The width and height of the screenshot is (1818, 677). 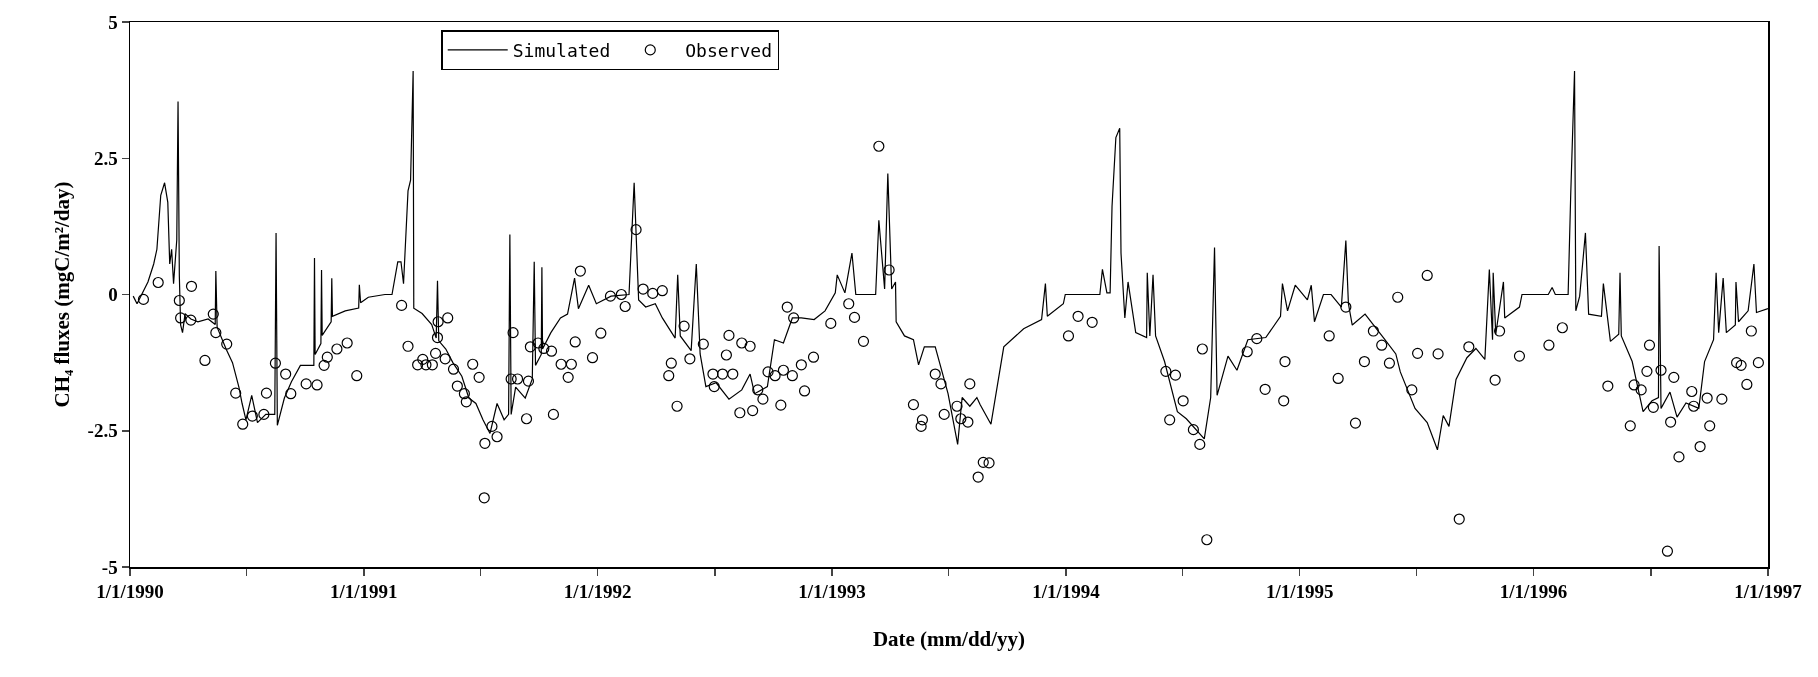 What do you see at coordinates (728, 50) in the screenshot?
I see `legend-label: Observed` at bounding box center [728, 50].